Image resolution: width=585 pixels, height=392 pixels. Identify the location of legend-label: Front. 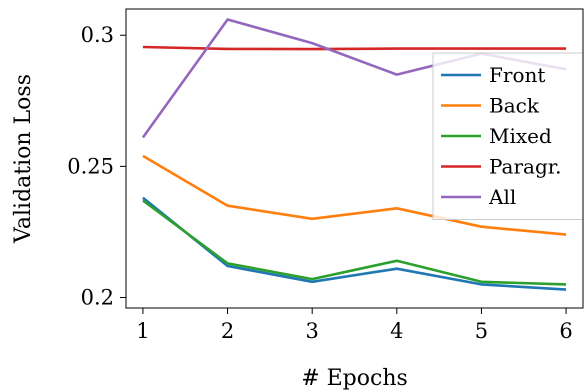
(517, 75).